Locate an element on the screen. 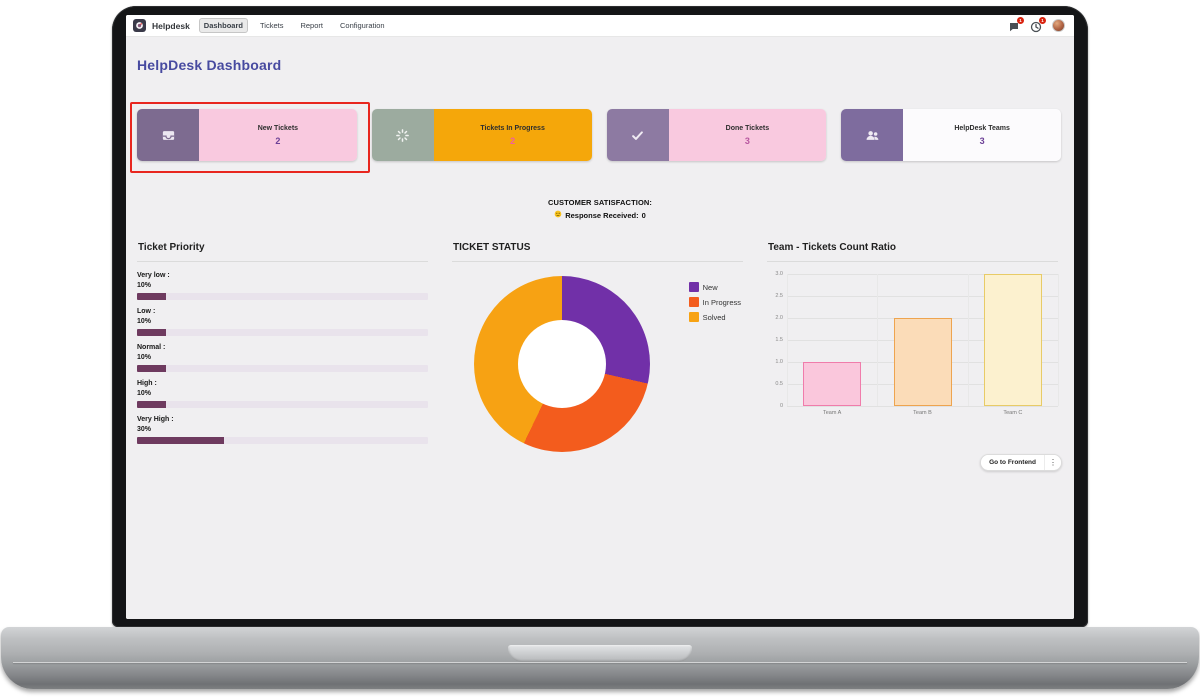 The image size is (1200, 697). priority-row-normal: Normal : 10% is located at coordinates (282, 357).